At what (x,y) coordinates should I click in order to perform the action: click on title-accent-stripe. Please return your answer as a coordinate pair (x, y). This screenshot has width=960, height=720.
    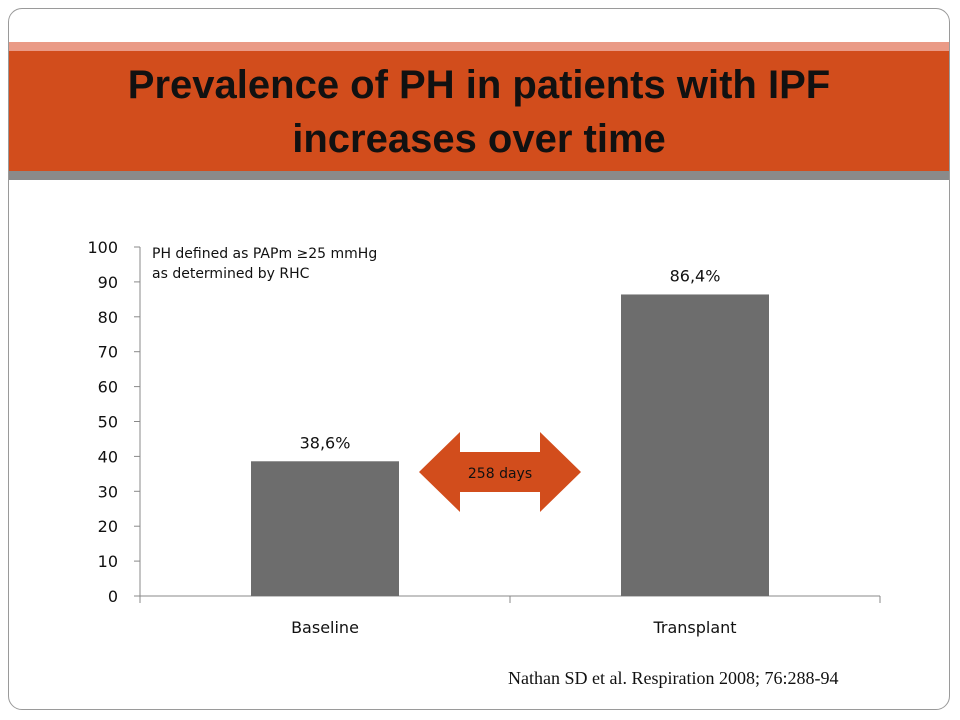
    Looking at the image, I should click on (479, 46).